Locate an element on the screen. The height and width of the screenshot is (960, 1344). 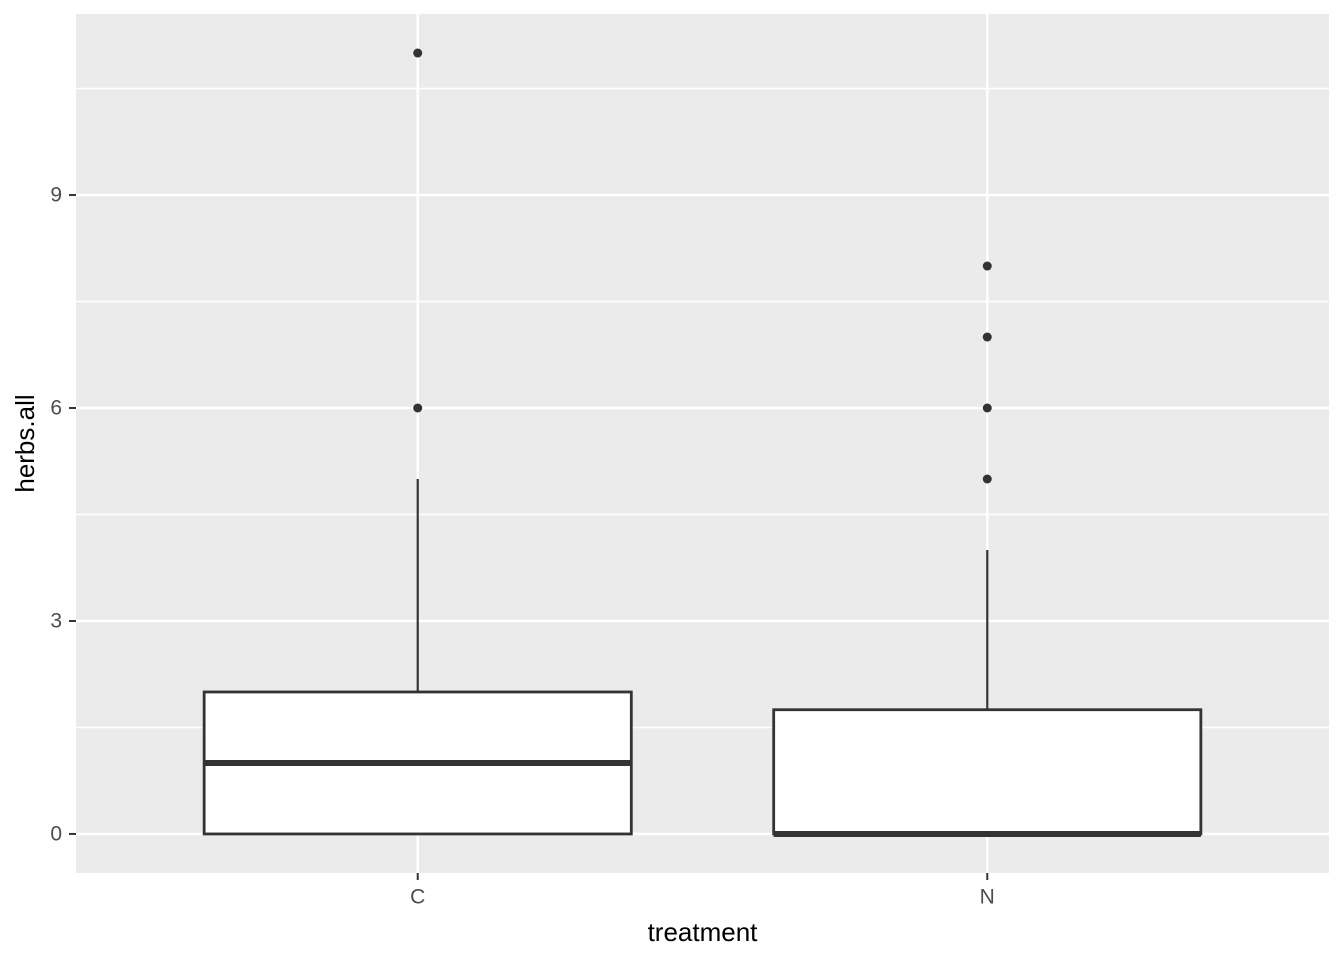
y-tick-label-9: 9 is located at coordinates (56, 195).